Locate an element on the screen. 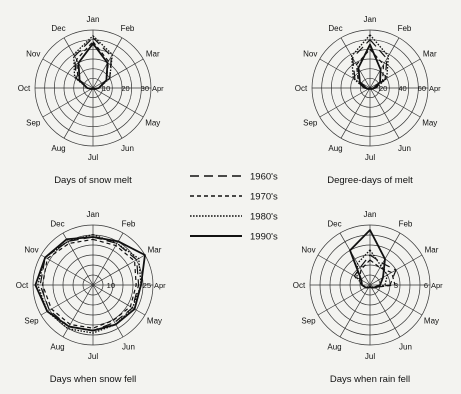  radial-tick-label: 6 is located at coordinates (426, 285).